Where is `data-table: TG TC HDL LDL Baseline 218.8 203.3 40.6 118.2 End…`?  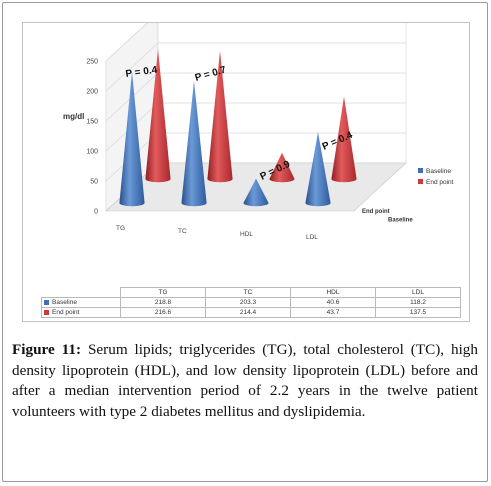
data-table: TG TC HDL LDL Baseline 218.8 203.3 40.6 118.2 End… is located at coordinates (251, 302).